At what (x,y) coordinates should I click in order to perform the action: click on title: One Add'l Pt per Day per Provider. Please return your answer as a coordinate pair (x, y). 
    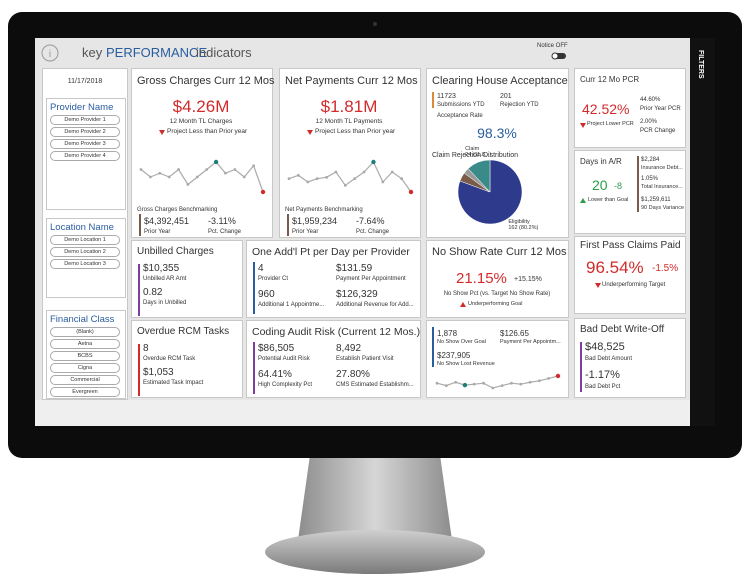
    Looking at the image, I should click on (331, 252).